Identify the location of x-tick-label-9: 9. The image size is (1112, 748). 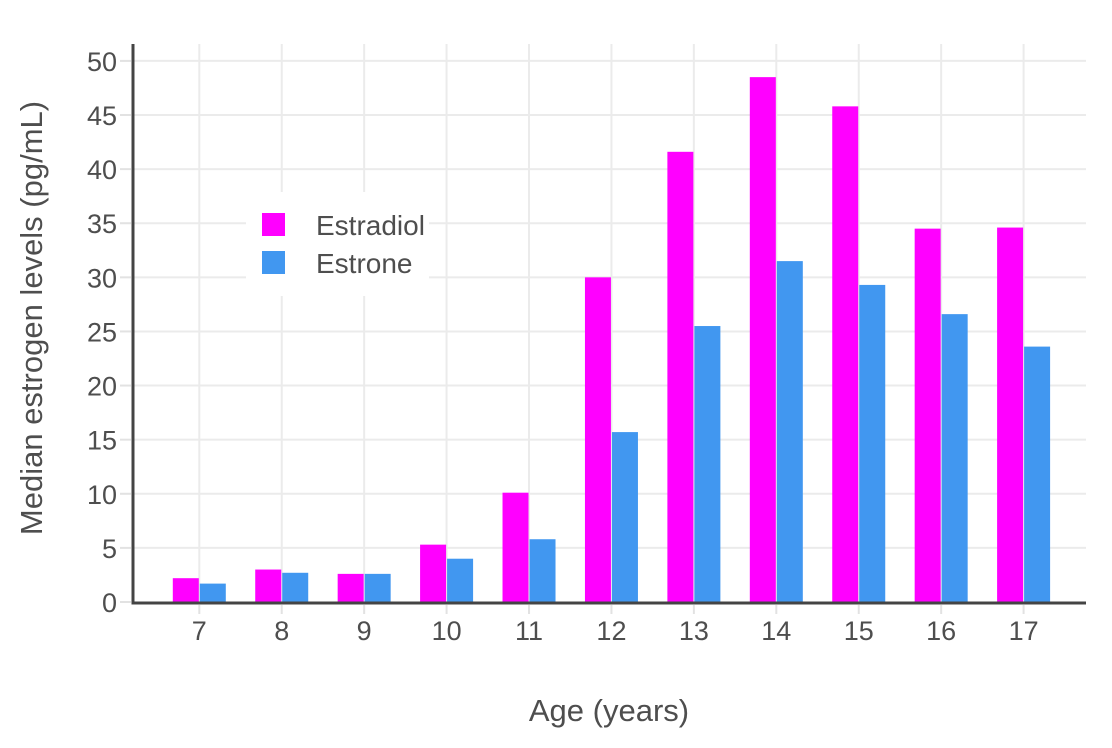
(364, 631).